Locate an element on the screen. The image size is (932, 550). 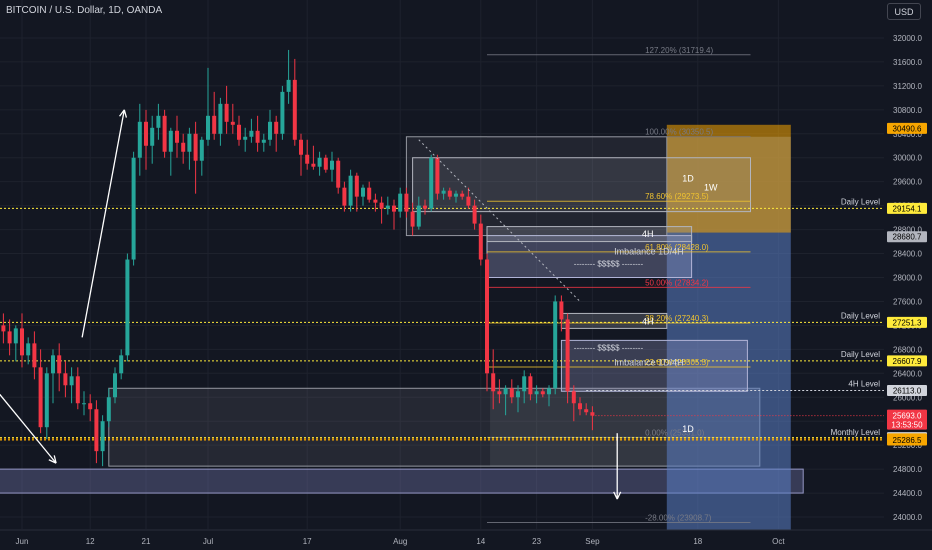
orange-zone is located at coordinates (728, 178).